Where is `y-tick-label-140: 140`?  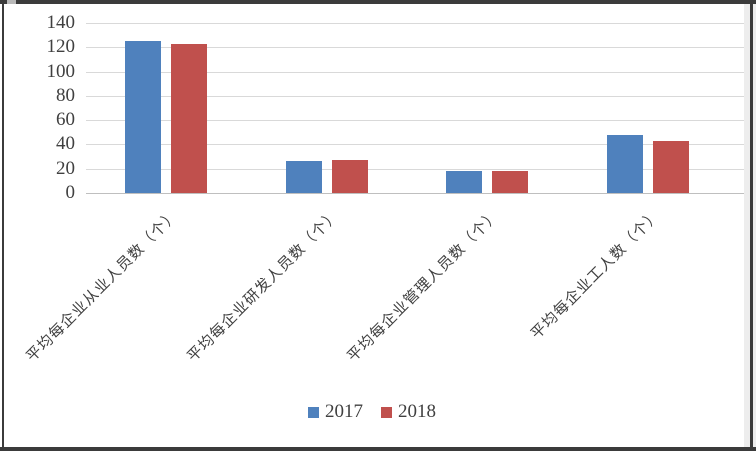 y-tick-label-140: 140 is located at coordinates (61, 22).